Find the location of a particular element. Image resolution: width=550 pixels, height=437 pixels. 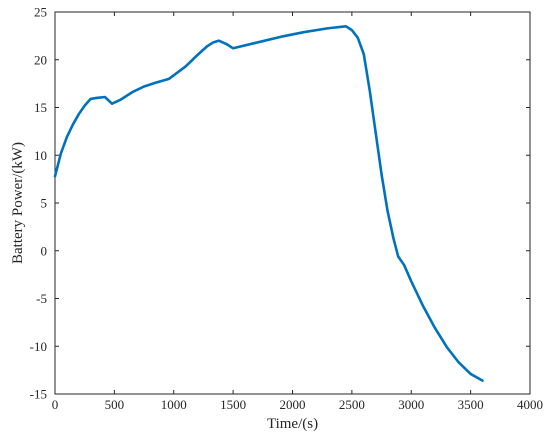

y-tick-label: -5 is located at coordinates (41, 298).